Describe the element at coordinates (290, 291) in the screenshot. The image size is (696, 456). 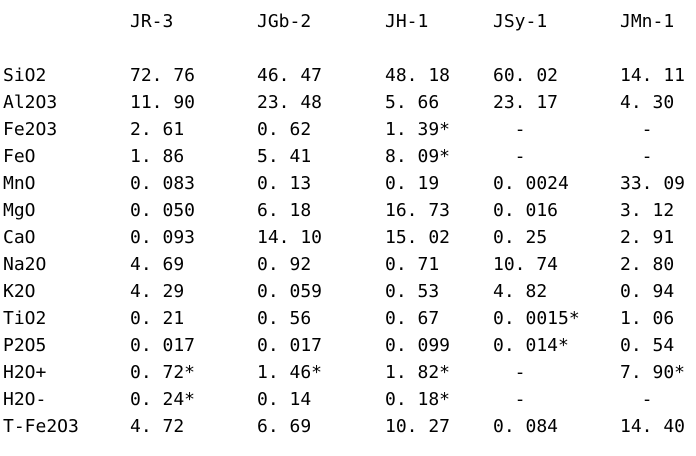
I see `cell-value: 0. 059` at that location.